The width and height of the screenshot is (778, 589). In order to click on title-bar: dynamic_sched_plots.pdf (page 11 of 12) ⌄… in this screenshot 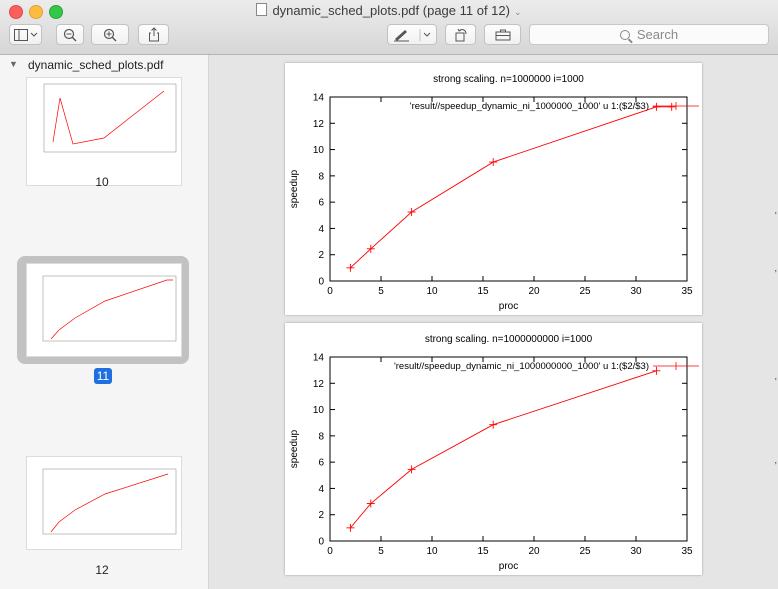, I will do `click(389, 27)`.